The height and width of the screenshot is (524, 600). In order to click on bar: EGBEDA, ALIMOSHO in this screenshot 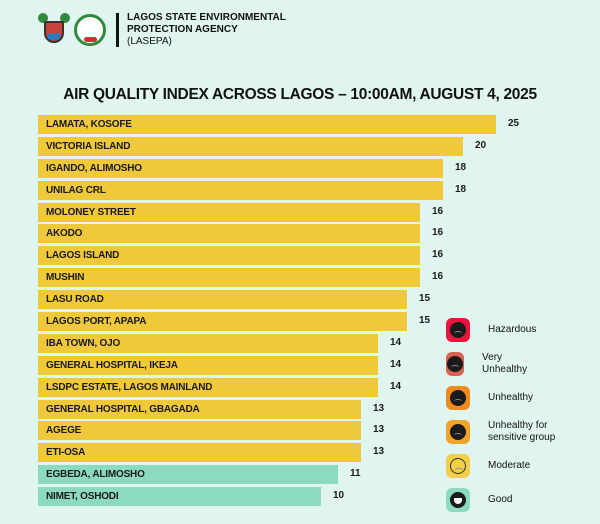, I will do `click(188, 475)`.